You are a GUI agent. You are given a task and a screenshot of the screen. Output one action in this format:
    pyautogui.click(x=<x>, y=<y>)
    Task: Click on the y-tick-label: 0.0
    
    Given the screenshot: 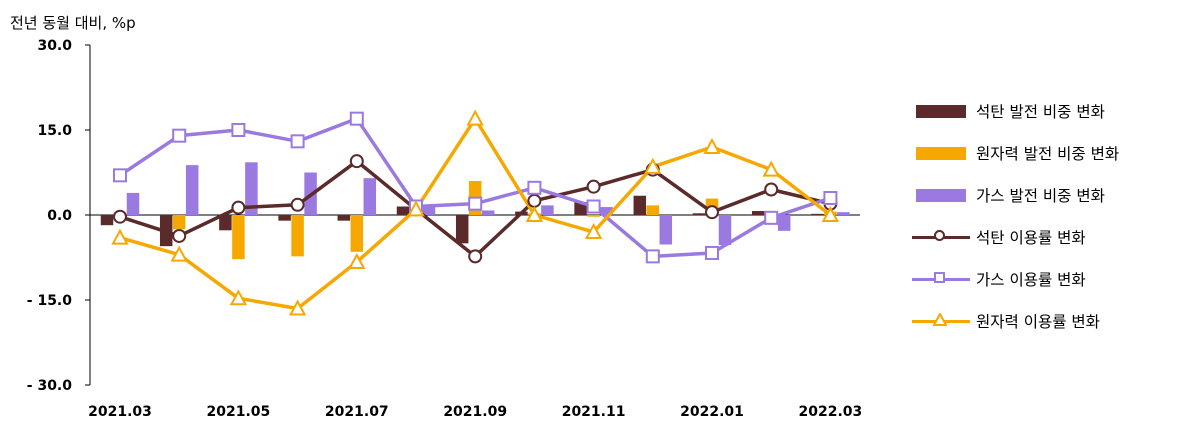 What is the action you would take?
    pyautogui.click(x=59, y=216)
    